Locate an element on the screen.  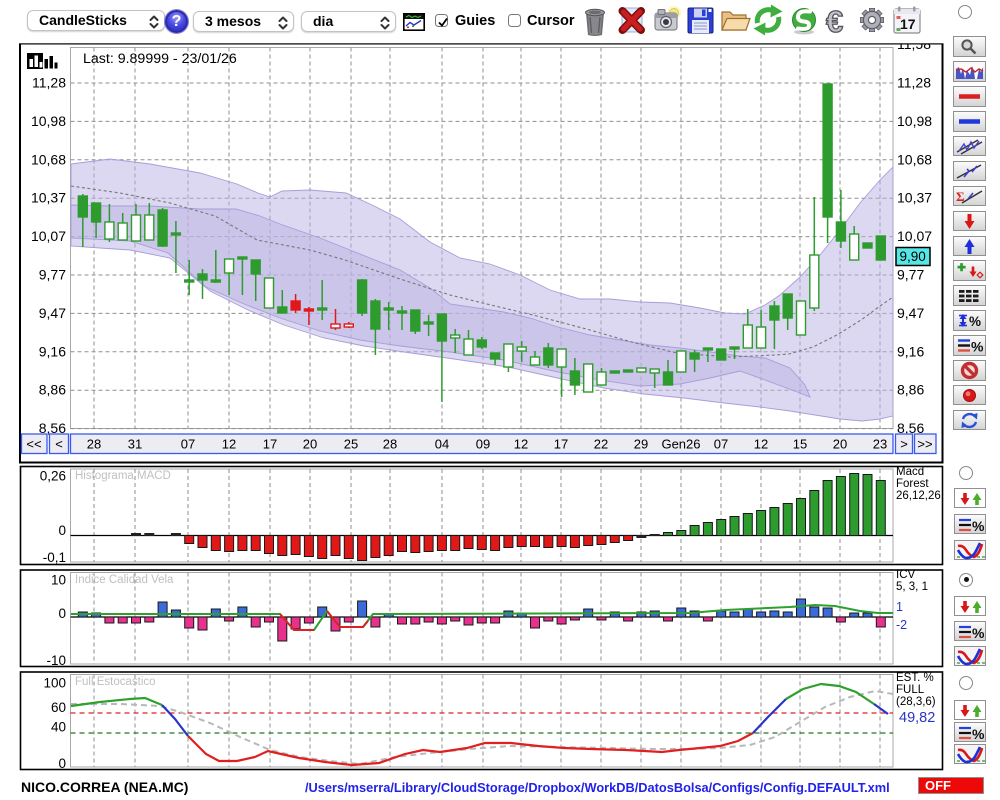
svg-text: EST. % is located at coordinates (915, 678).